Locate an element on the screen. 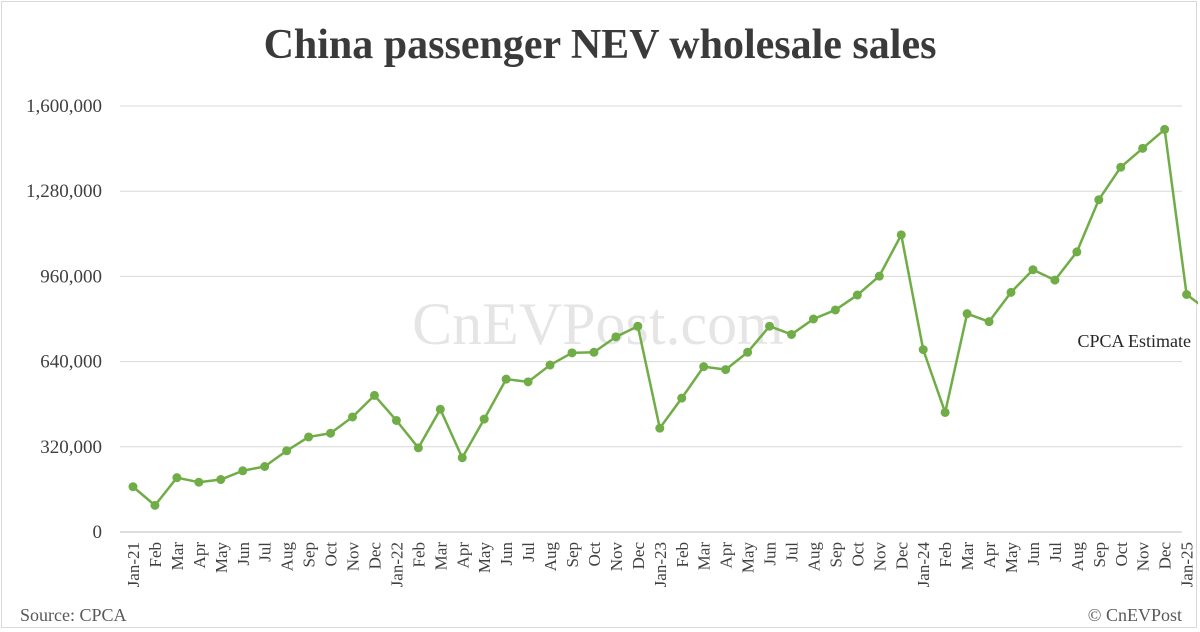 This screenshot has width=1200, height=632. chart-title: China passenger NEV wholesale sales is located at coordinates (600, 45).